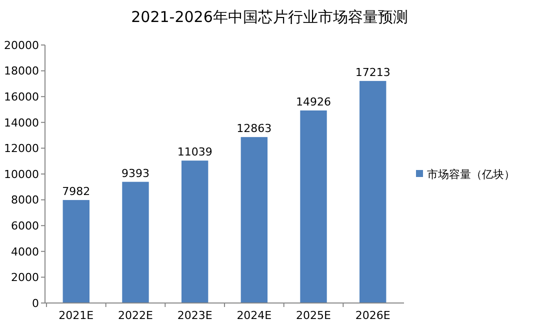  What do you see at coordinates (471, 174) in the screenshot?
I see `legend-label: 市场容量（亿块）` at bounding box center [471, 174].